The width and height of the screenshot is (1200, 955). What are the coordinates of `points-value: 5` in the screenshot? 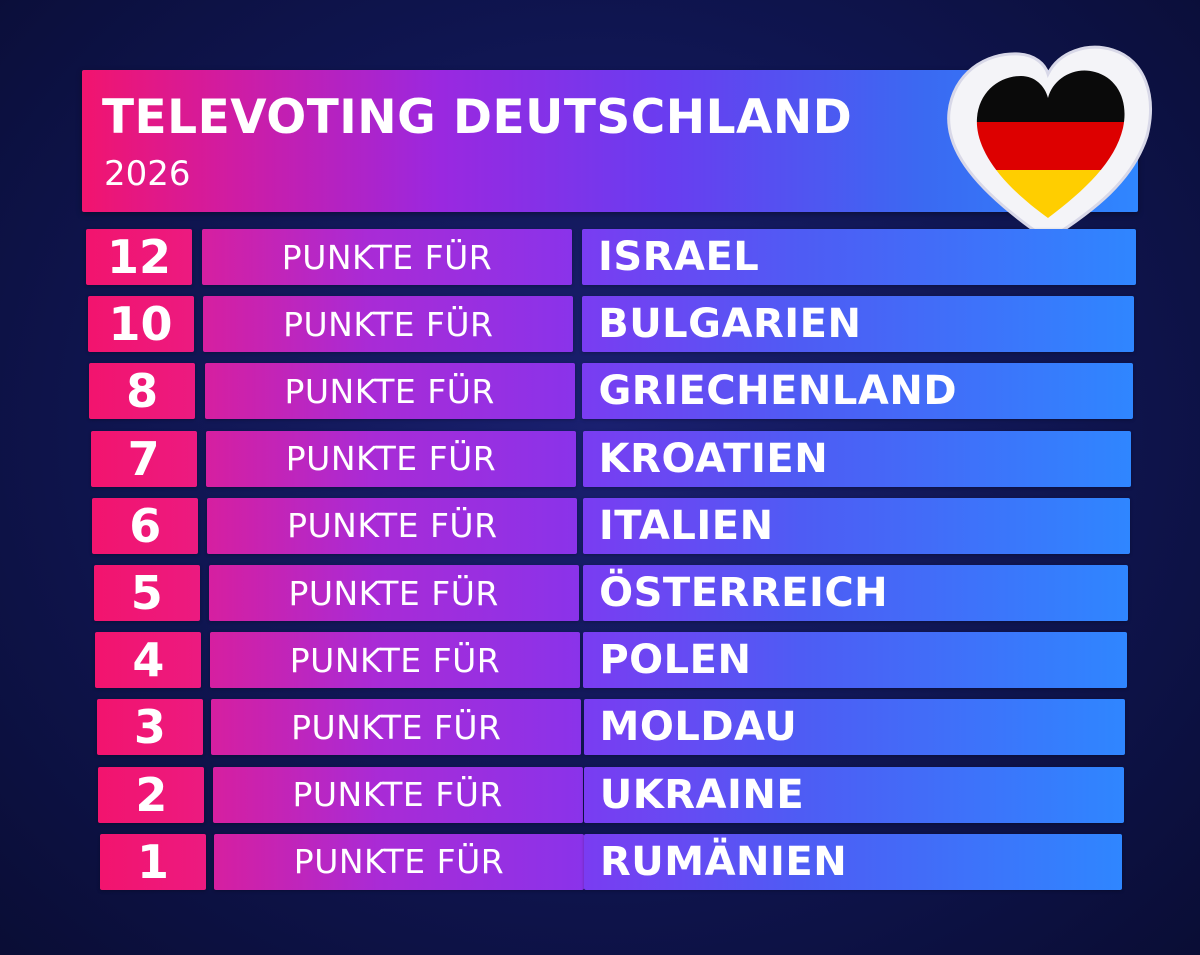 It's located at (146, 593).